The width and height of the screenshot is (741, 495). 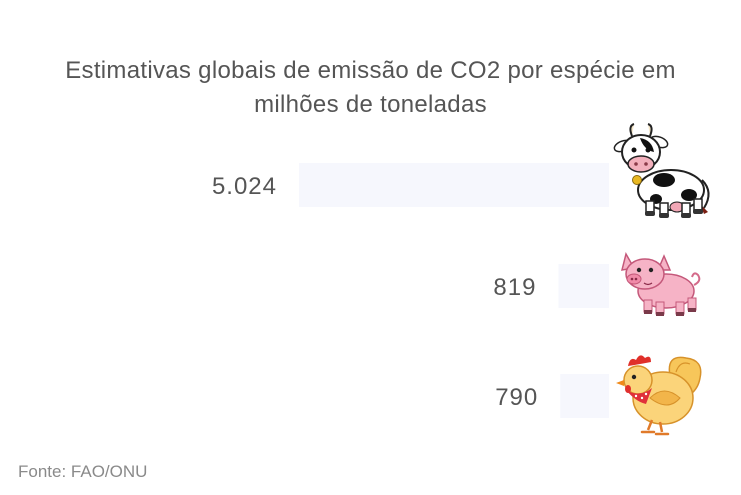 I want to click on chart-title-line-2: milhões de toneladas, so click(x=370, y=104).